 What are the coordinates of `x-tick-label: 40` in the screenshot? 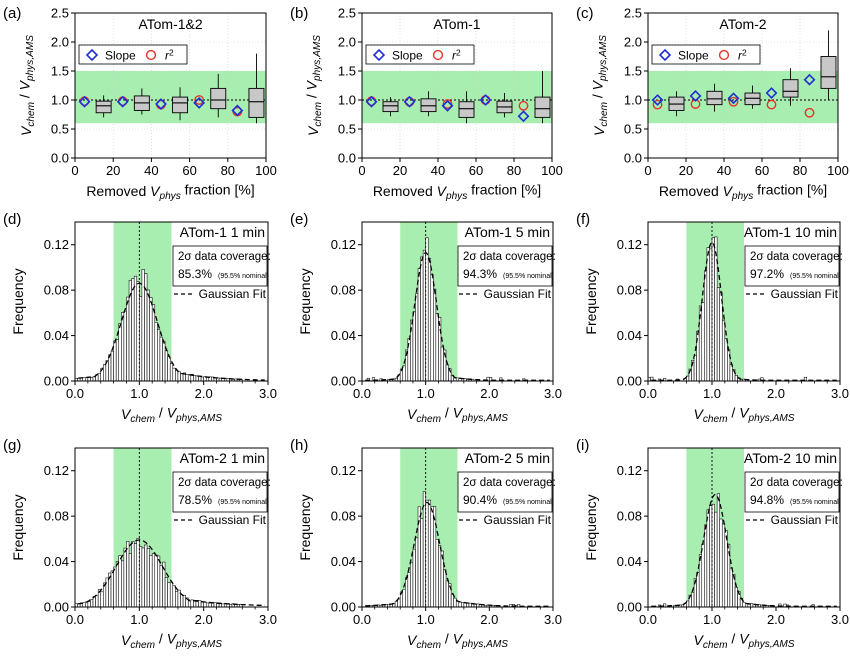 It's located at (151, 170).